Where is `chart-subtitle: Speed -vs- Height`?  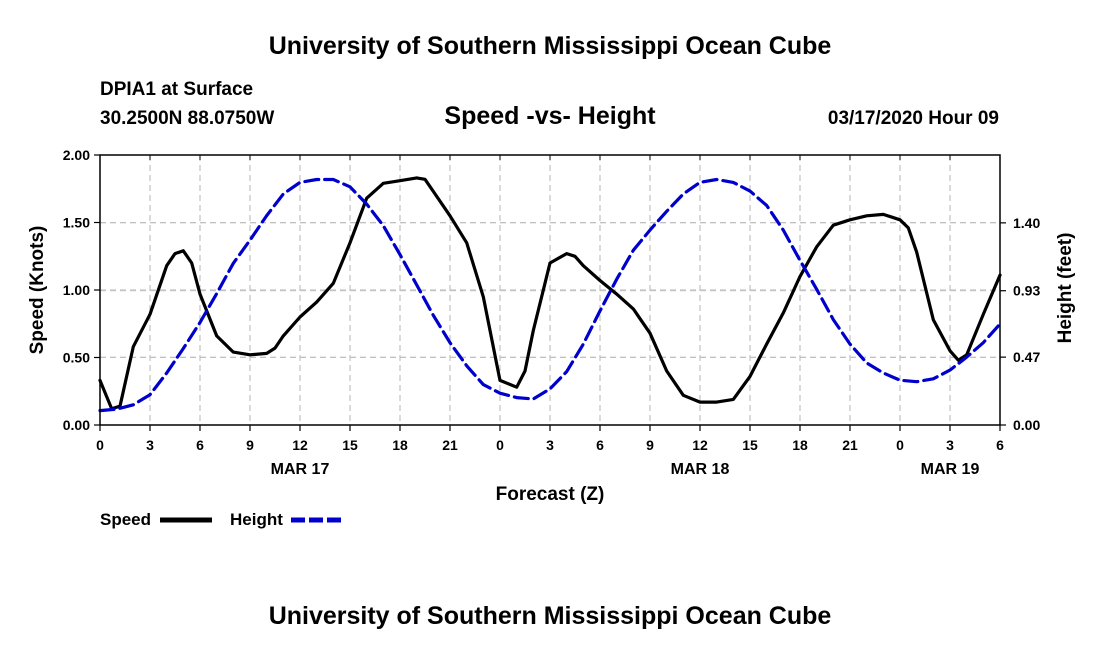
chart-subtitle: Speed -vs- Height is located at coordinates (550, 116).